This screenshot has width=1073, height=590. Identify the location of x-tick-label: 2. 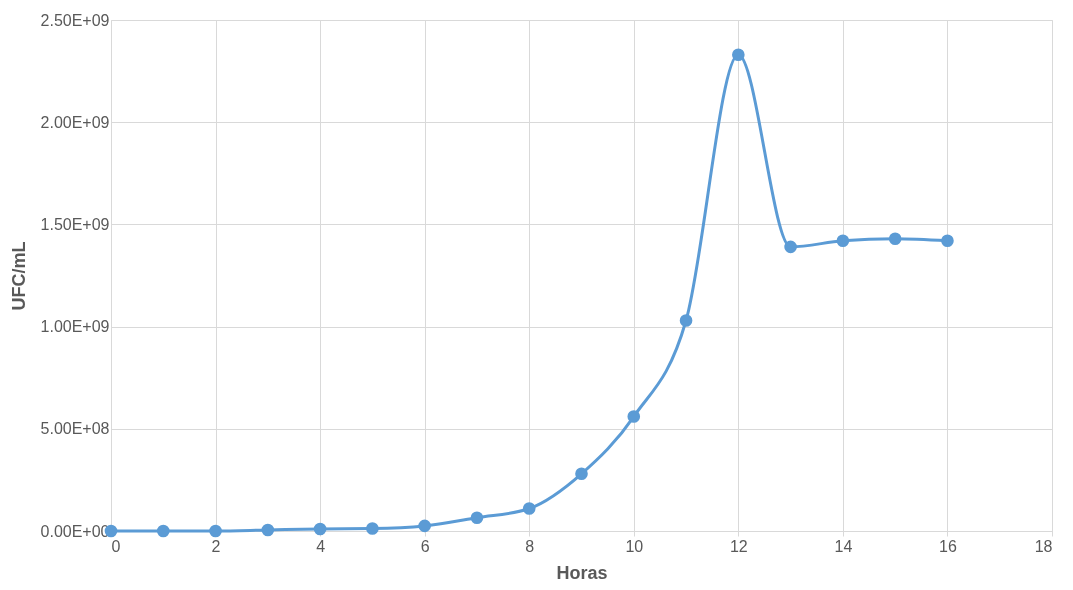
(216, 546).